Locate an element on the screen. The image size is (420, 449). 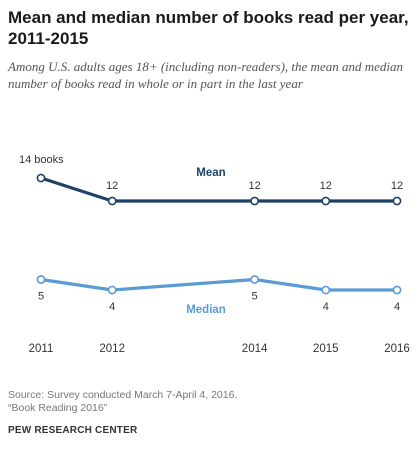
mean-data-label-2015: 12 is located at coordinates (326, 186).